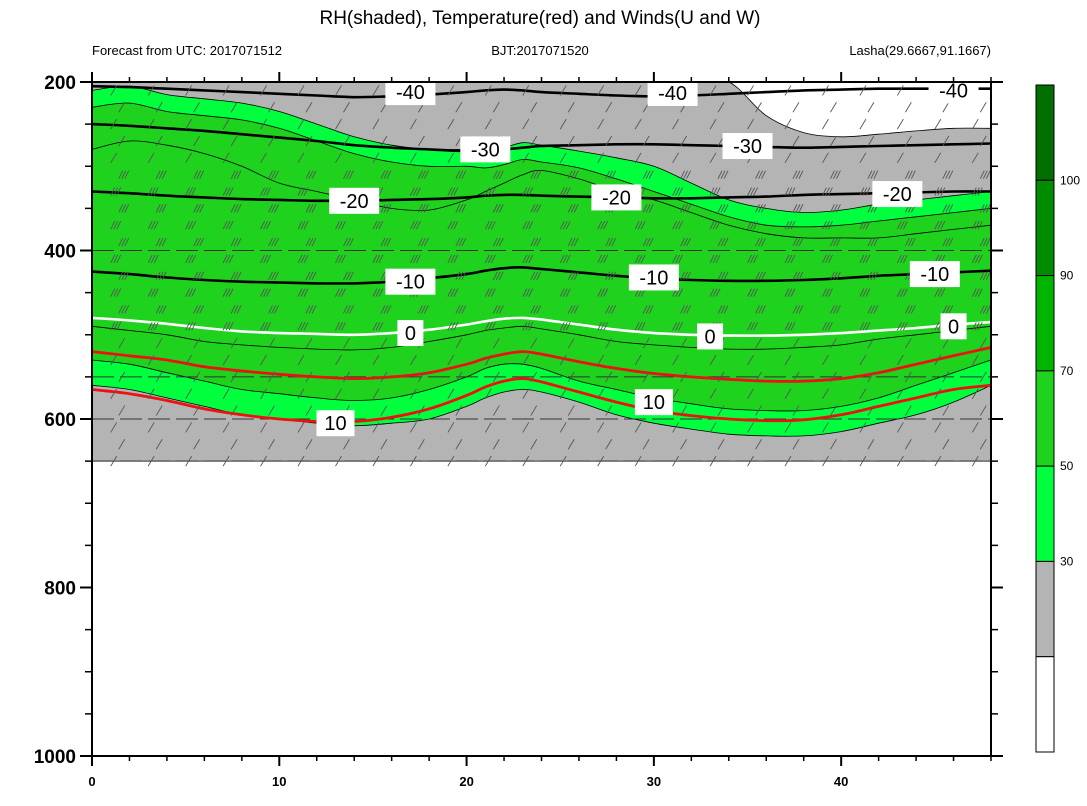  Describe the element at coordinates (710, 337) in the screenshot. I see `zero-contour-label: 0` at that location.